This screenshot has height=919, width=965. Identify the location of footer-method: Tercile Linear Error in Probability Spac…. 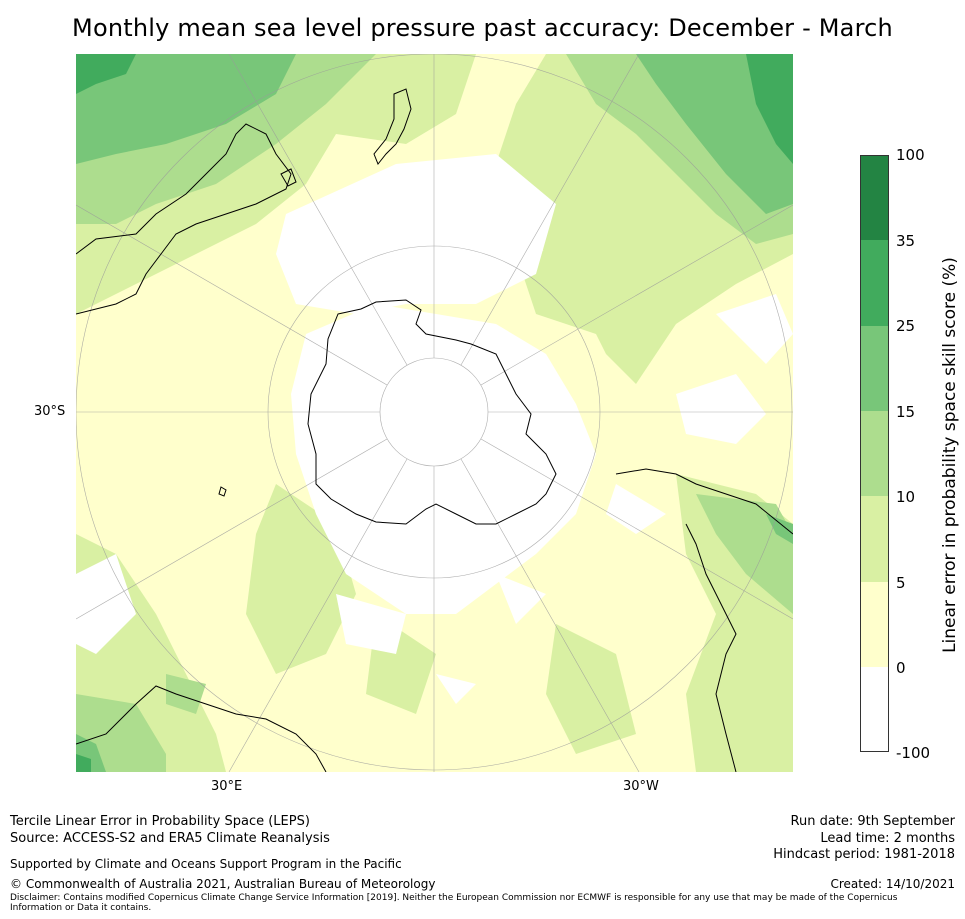
(160, 821).